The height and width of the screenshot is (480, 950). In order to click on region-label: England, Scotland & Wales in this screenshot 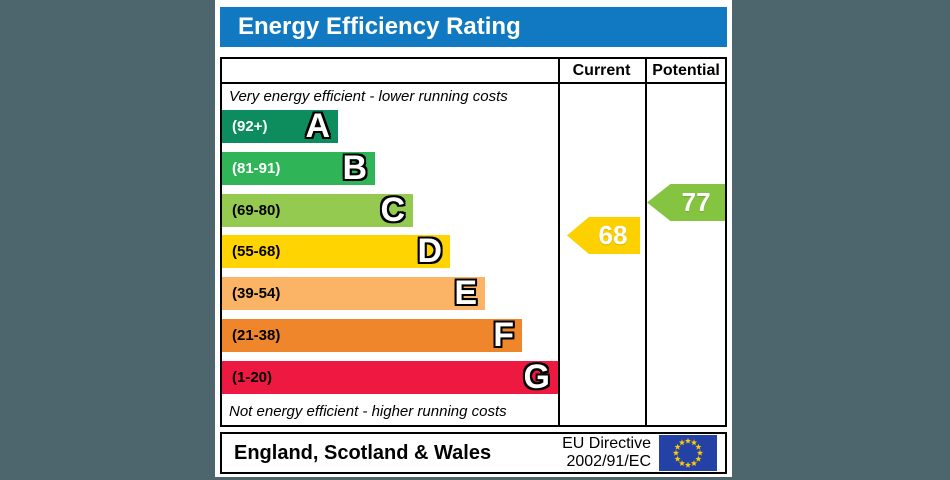, I will do `click(363, 453)`.